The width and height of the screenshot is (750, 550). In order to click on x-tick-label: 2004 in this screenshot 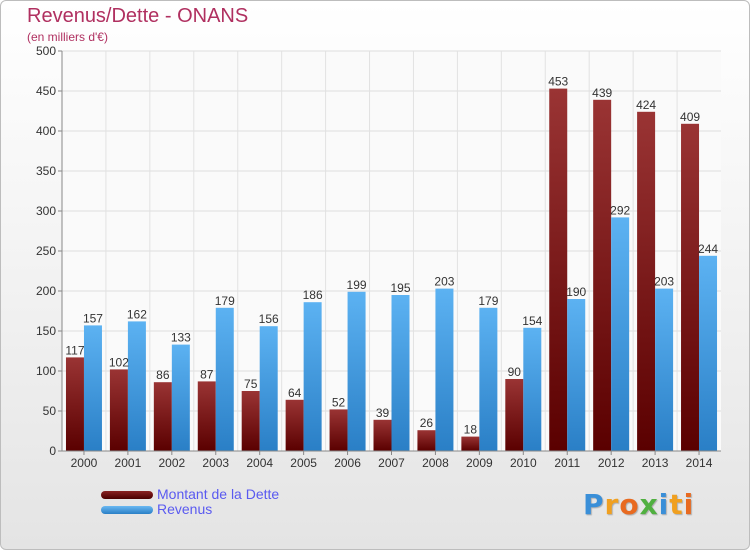, I will do `click(259, 463)`.